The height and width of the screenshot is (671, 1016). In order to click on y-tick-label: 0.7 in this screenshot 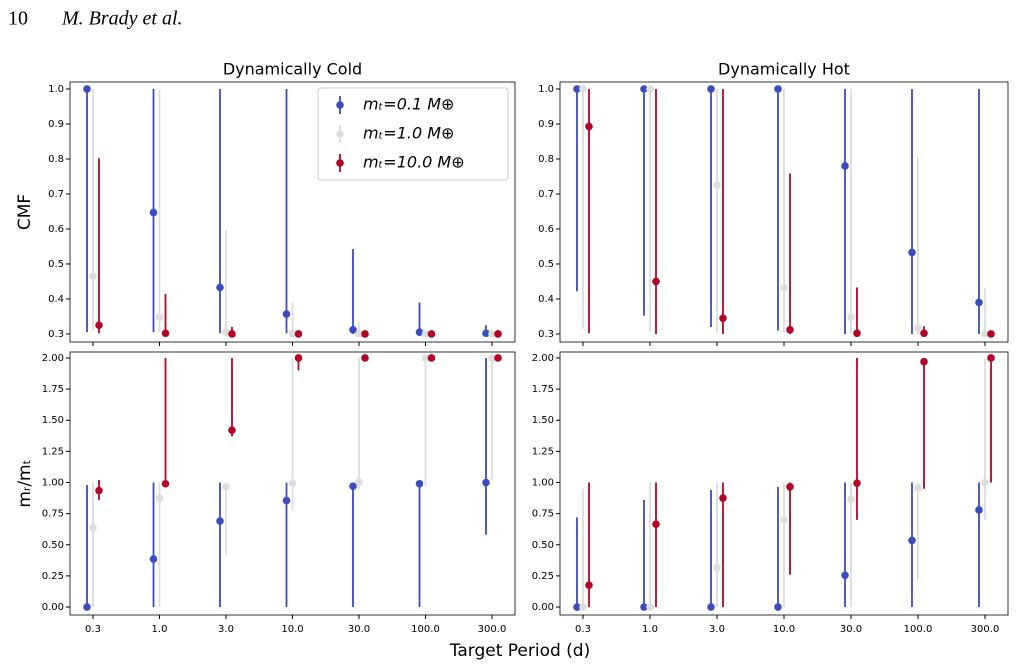, I will do `click(56, 194)`.